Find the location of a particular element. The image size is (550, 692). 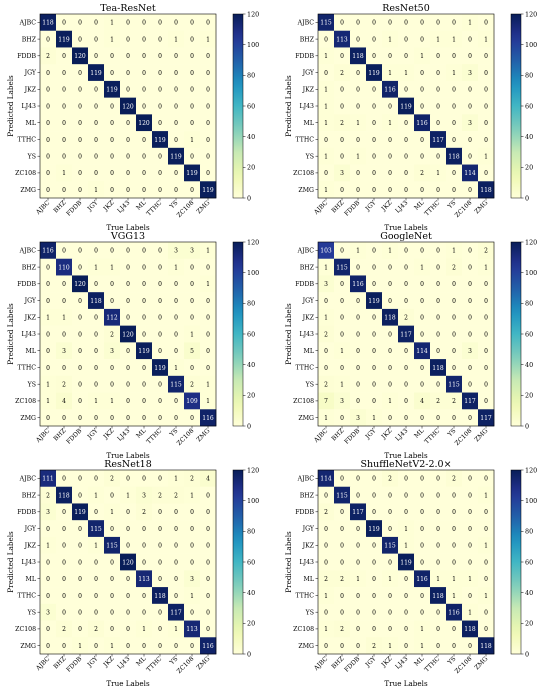

y-tick-label: JKZ is located at coordinates (308, 545).